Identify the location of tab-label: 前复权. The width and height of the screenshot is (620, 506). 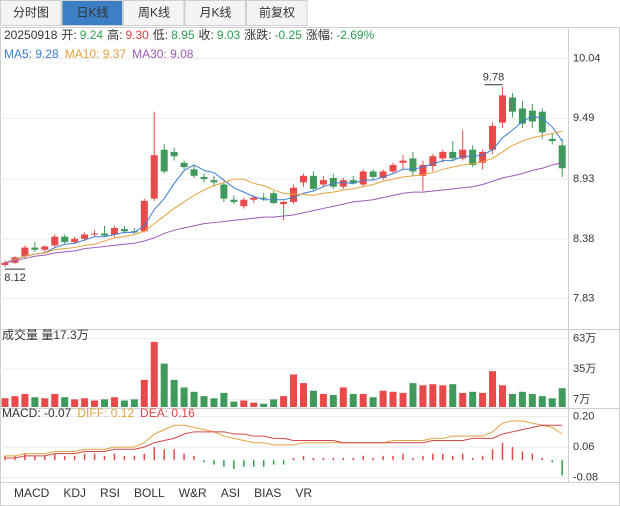
(277, 12).